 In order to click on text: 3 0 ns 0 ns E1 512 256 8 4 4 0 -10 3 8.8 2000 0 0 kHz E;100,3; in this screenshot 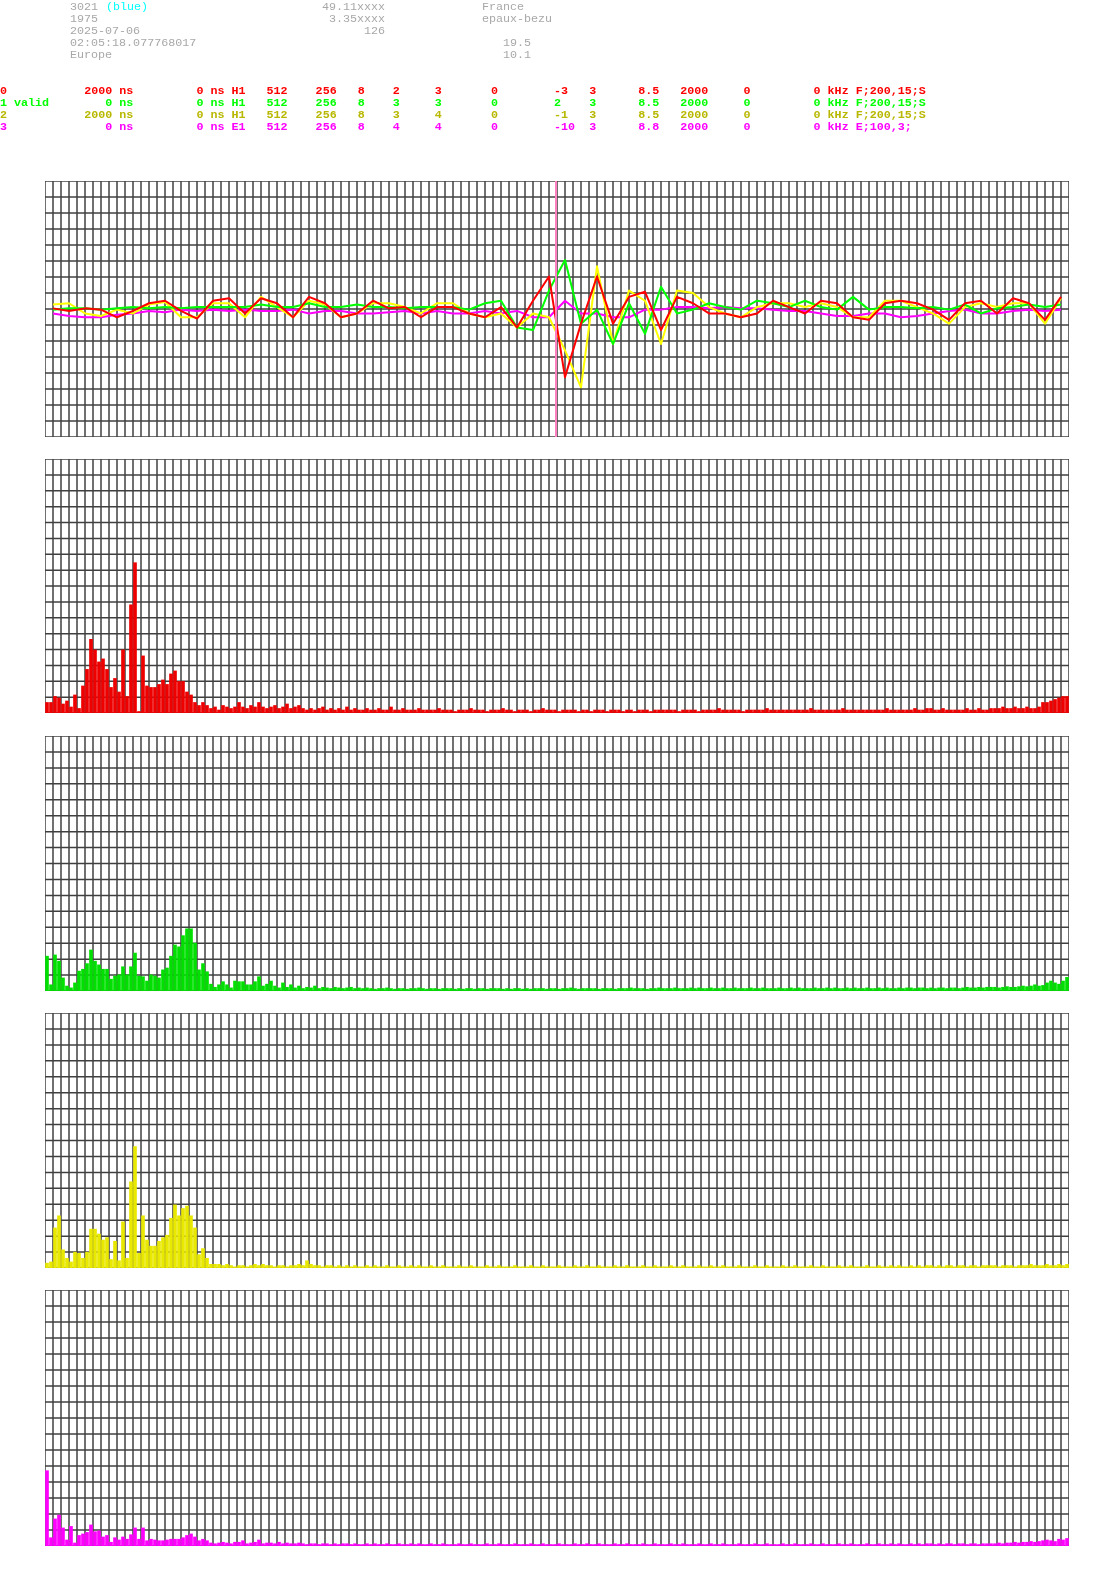, I will do `click(456, 127)`.